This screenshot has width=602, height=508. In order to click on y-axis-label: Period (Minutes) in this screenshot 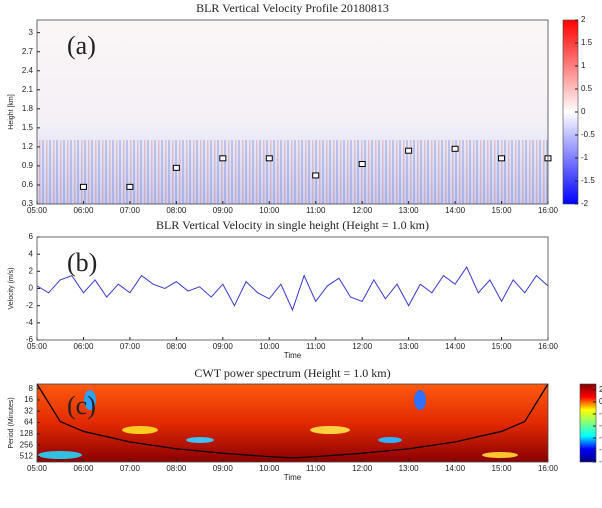, I will do `click(11, 422)`.